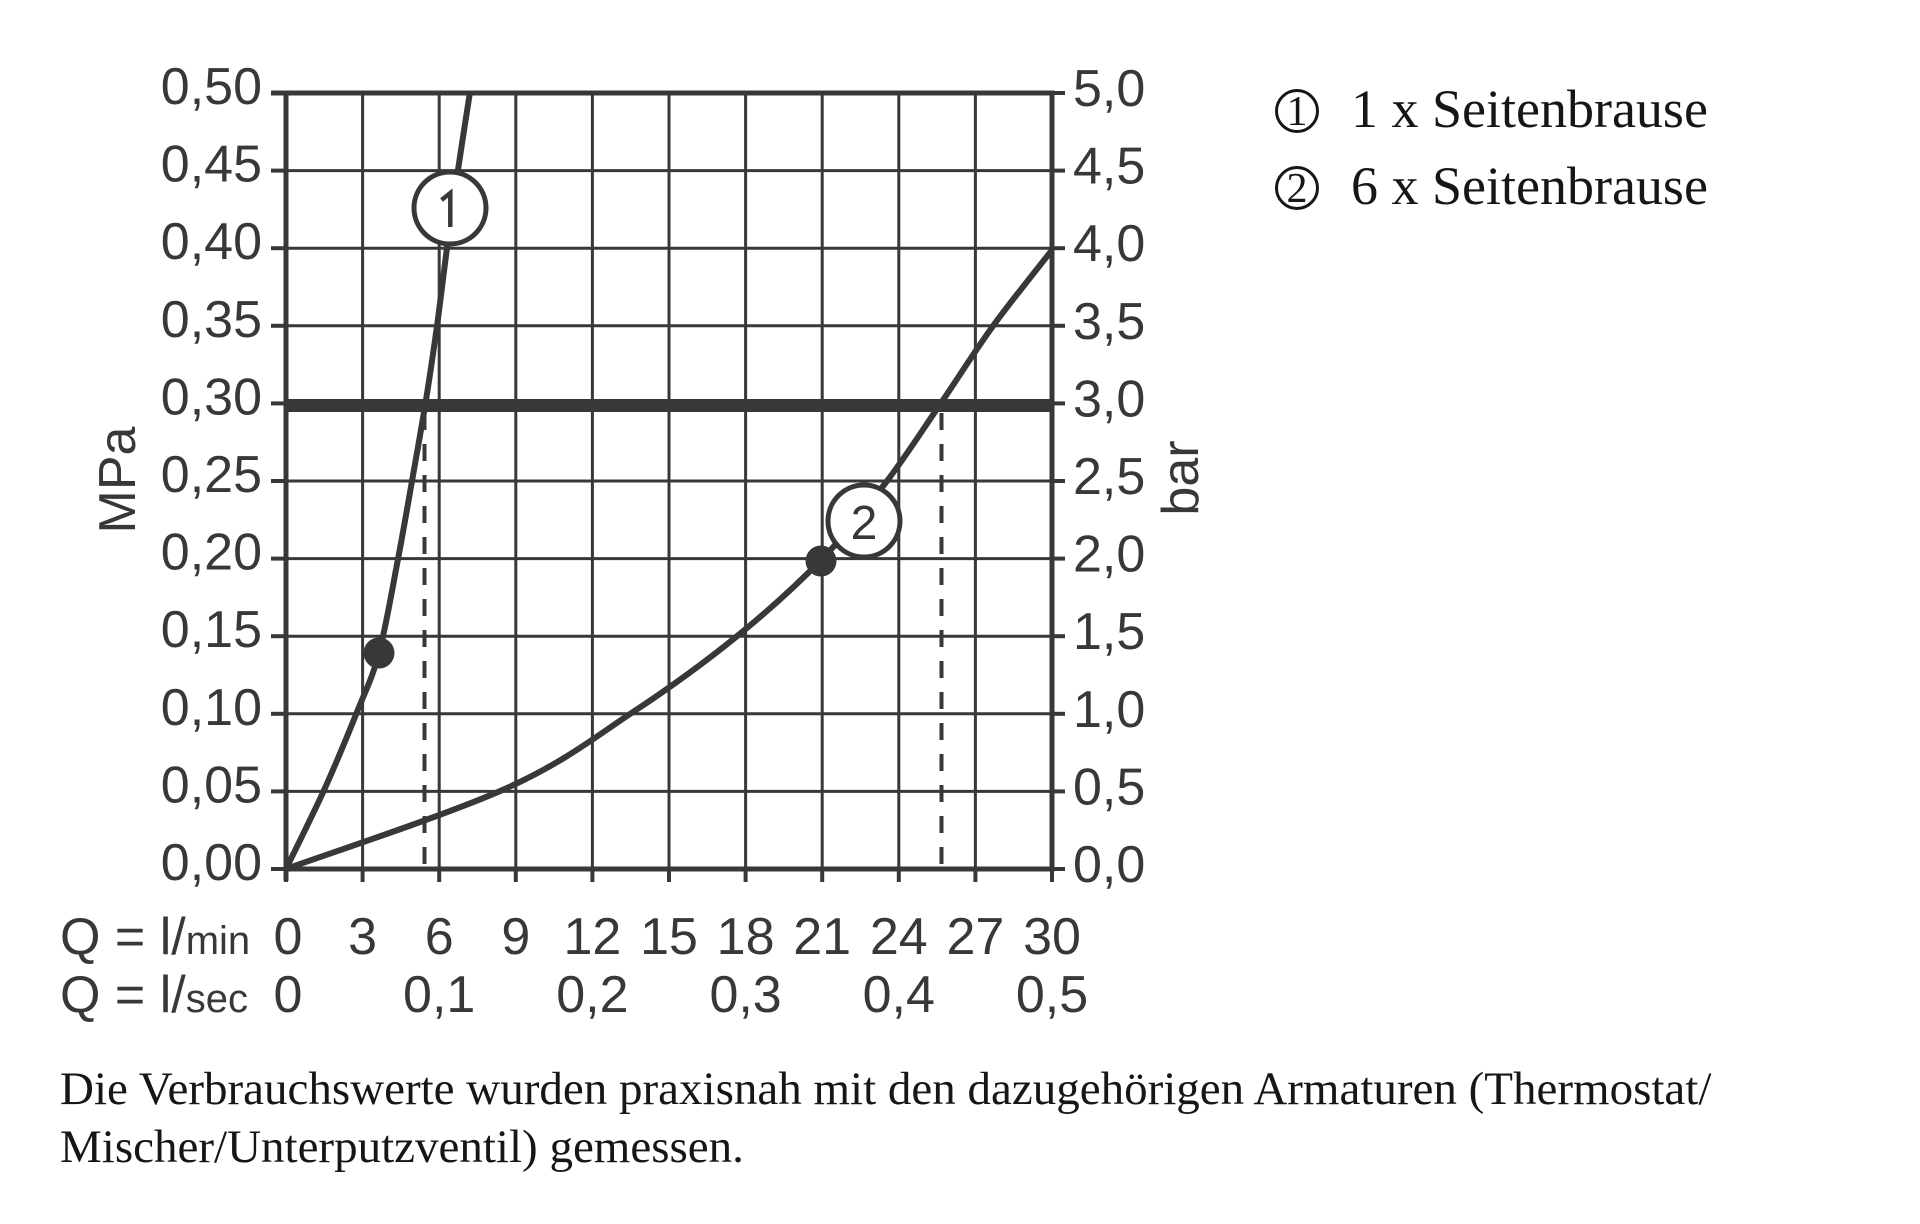 This screenshot has height=1224, width=1920. What do you see at coordinates (592, 937) in the screenshot?
I see `svg-text: 12` at bounding box center [592, 937].